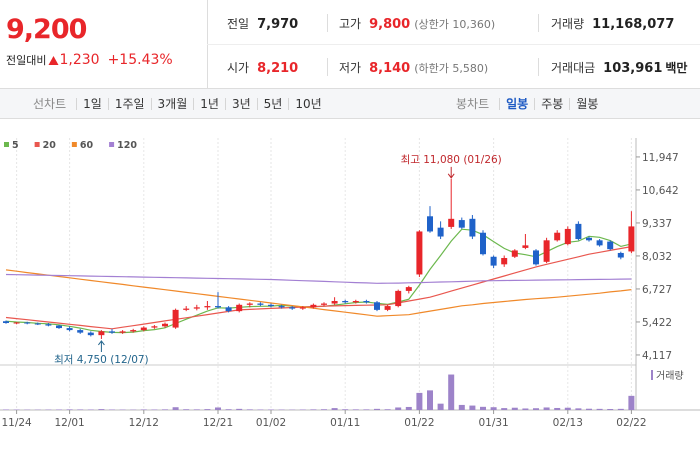 This screenshot has width=700, height=450. I want to click on stat-label: 시가, so click(238, 68).